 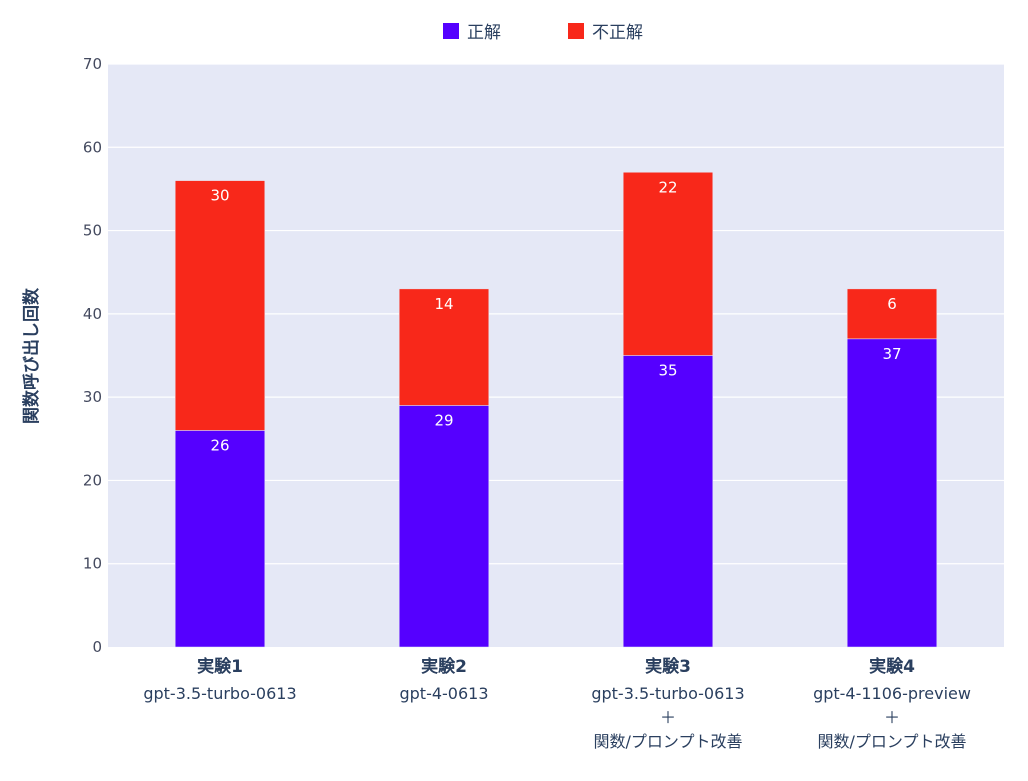 I want to click on x-category-sublabel-4-1: gpt-4-1106-preview, so click(x=892, y=693).